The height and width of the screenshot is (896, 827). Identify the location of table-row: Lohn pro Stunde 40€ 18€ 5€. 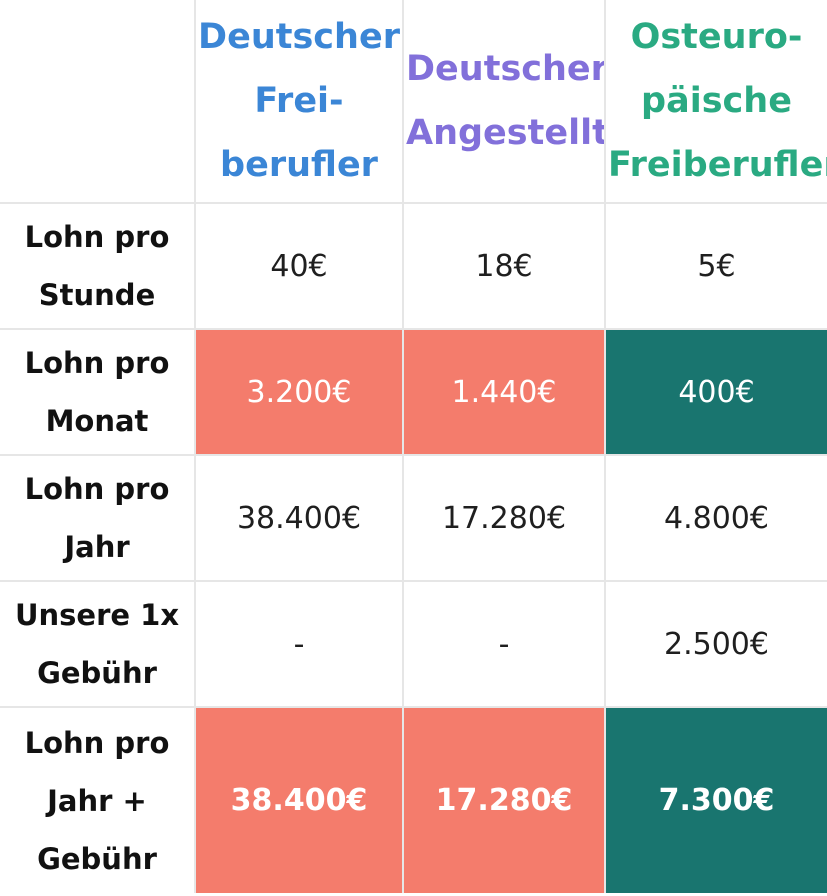
(413, 266).